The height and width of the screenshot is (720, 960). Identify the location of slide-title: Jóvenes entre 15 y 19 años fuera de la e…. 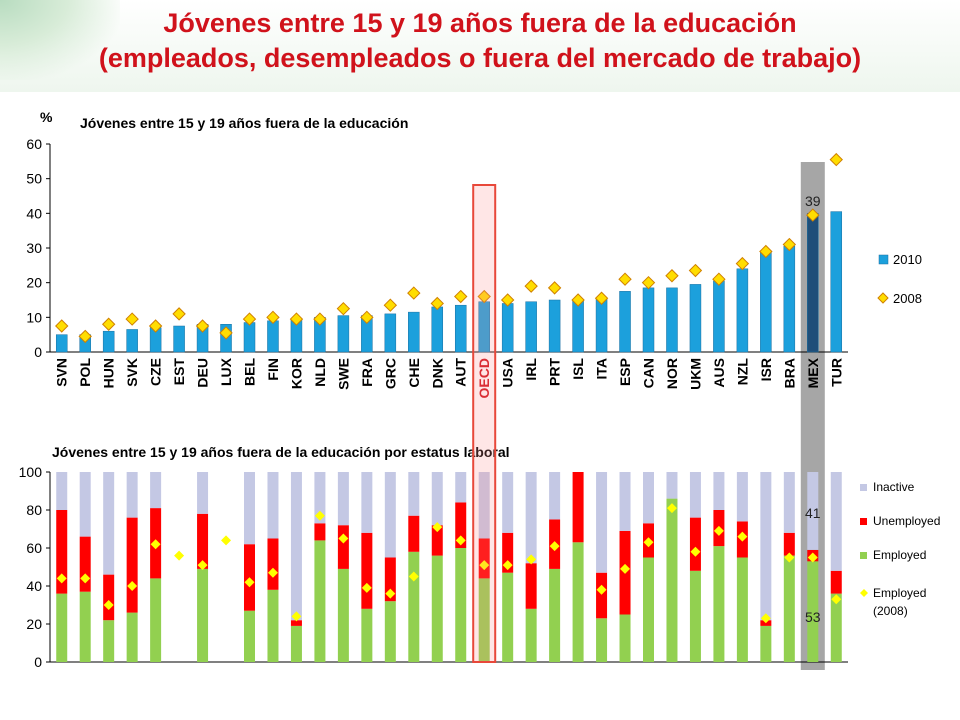
(480, 41).